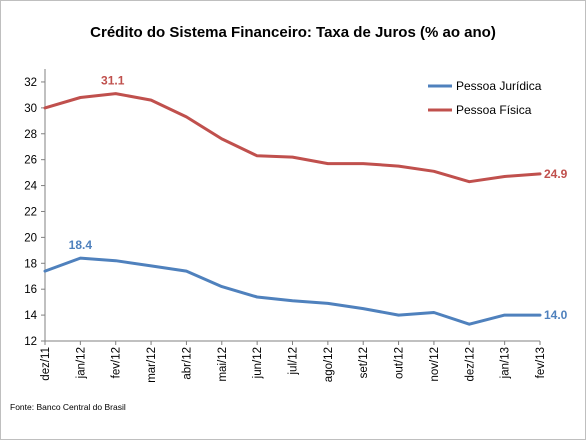 The width and height of the screenshot is (586, 440). Describe the element at coordinates (81, 245) in the screenshot. I see `data-label: 18.4` at that location.